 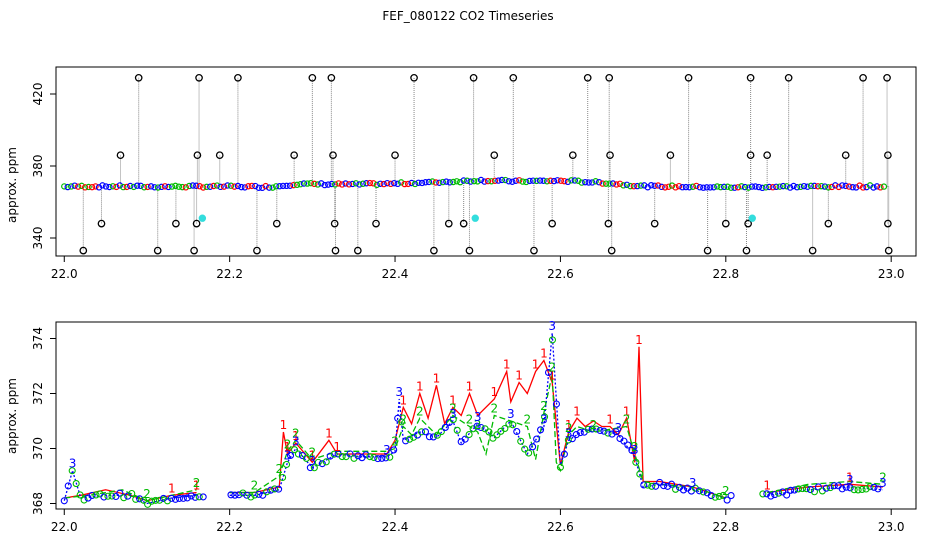 I want to click on top-y-tick-label: 340, so click(x=38, y=238).